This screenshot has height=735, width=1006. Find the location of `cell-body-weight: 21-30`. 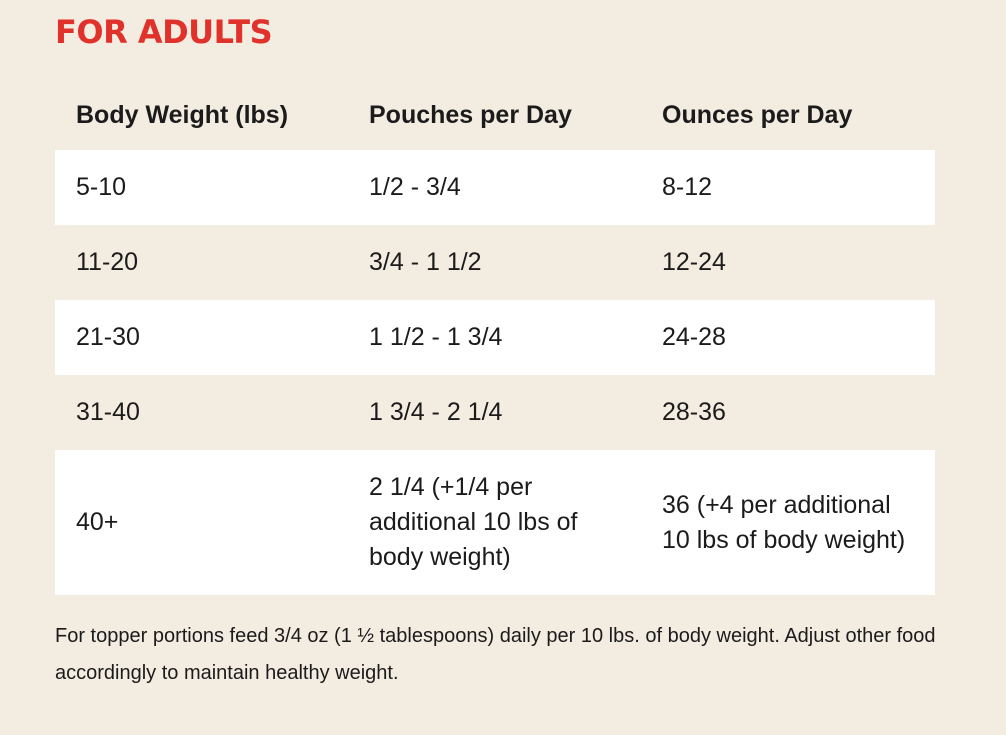

cell-body-weight: 21-30 is located at coordinates (108, 337).